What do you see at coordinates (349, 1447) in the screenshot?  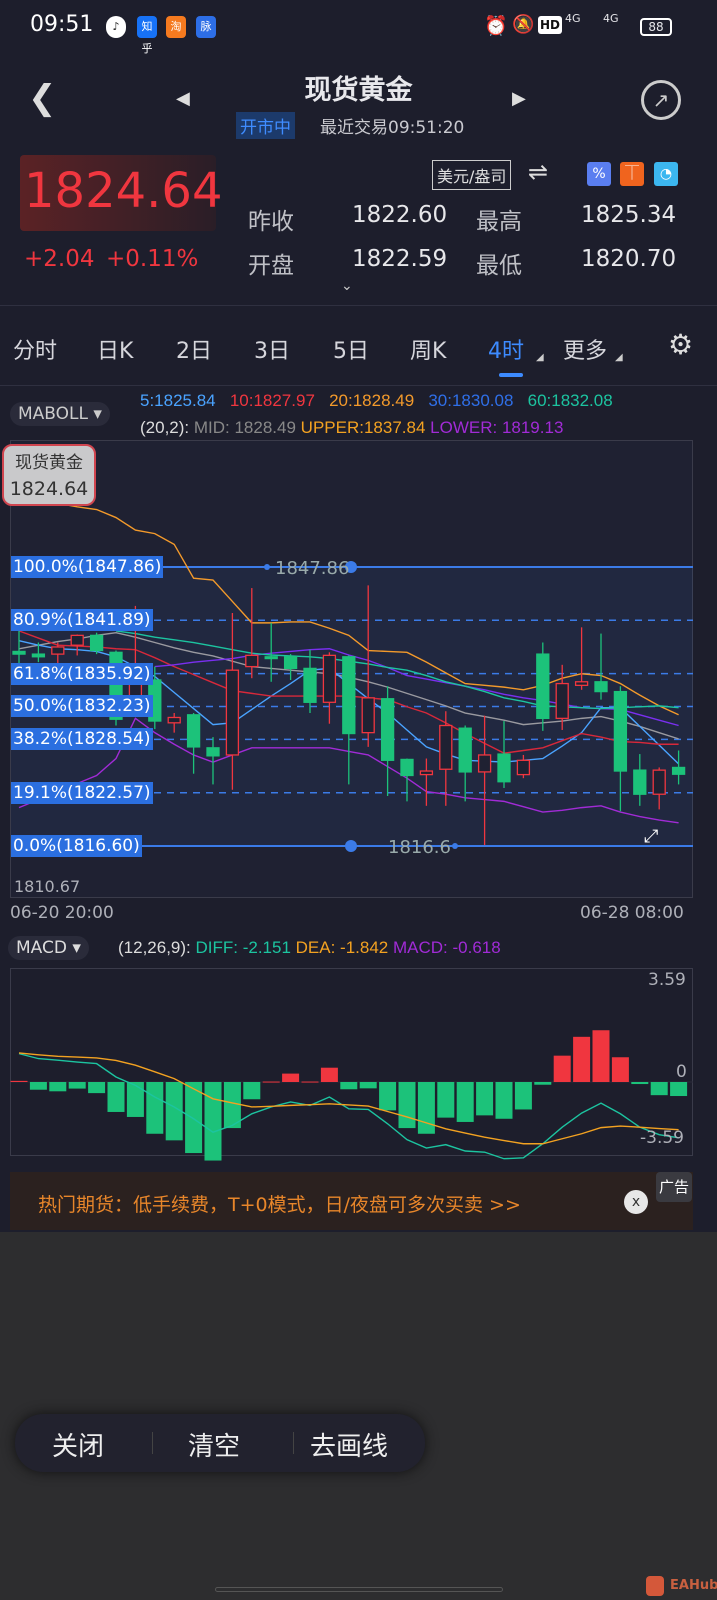 I see `remove-lines-button: 去画线` at bounding box center [349, 1447].